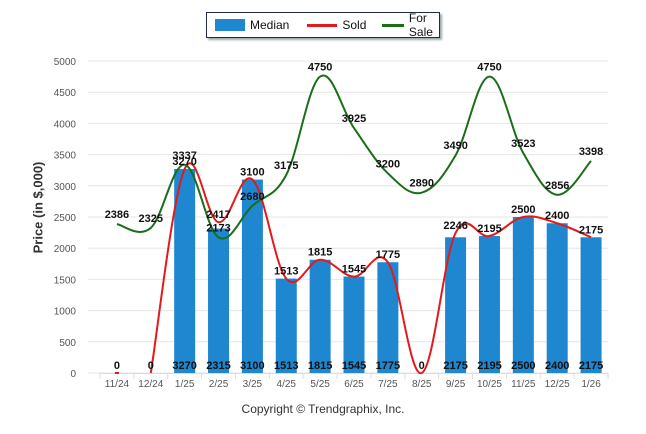 The width and height of the screenshot is (646, 434). What do you see at coordinates (65, 124) in the screenshot?
I see `y-tick-label: 4000` at bounding box center [65, 124].